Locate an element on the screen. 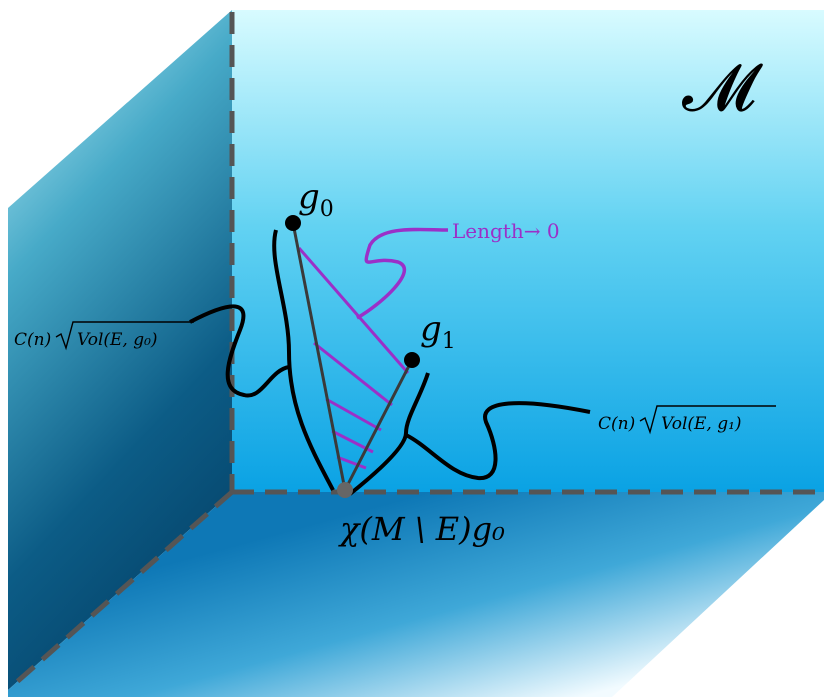 The width and height of the screenshot is (824, 697). brace-g0 is located at coordinates (303, 360).